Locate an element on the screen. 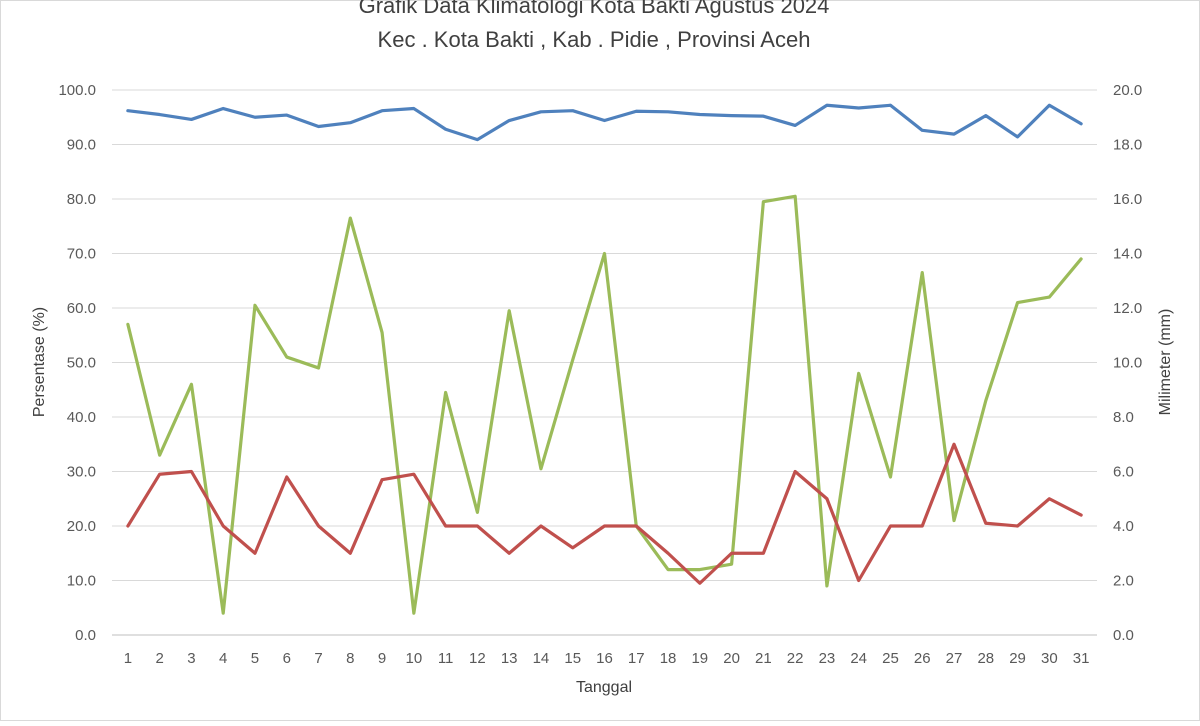 This screenshot has height=726, width=1200. x-axis-title: Tanggal is located at coordinates (604, 687).